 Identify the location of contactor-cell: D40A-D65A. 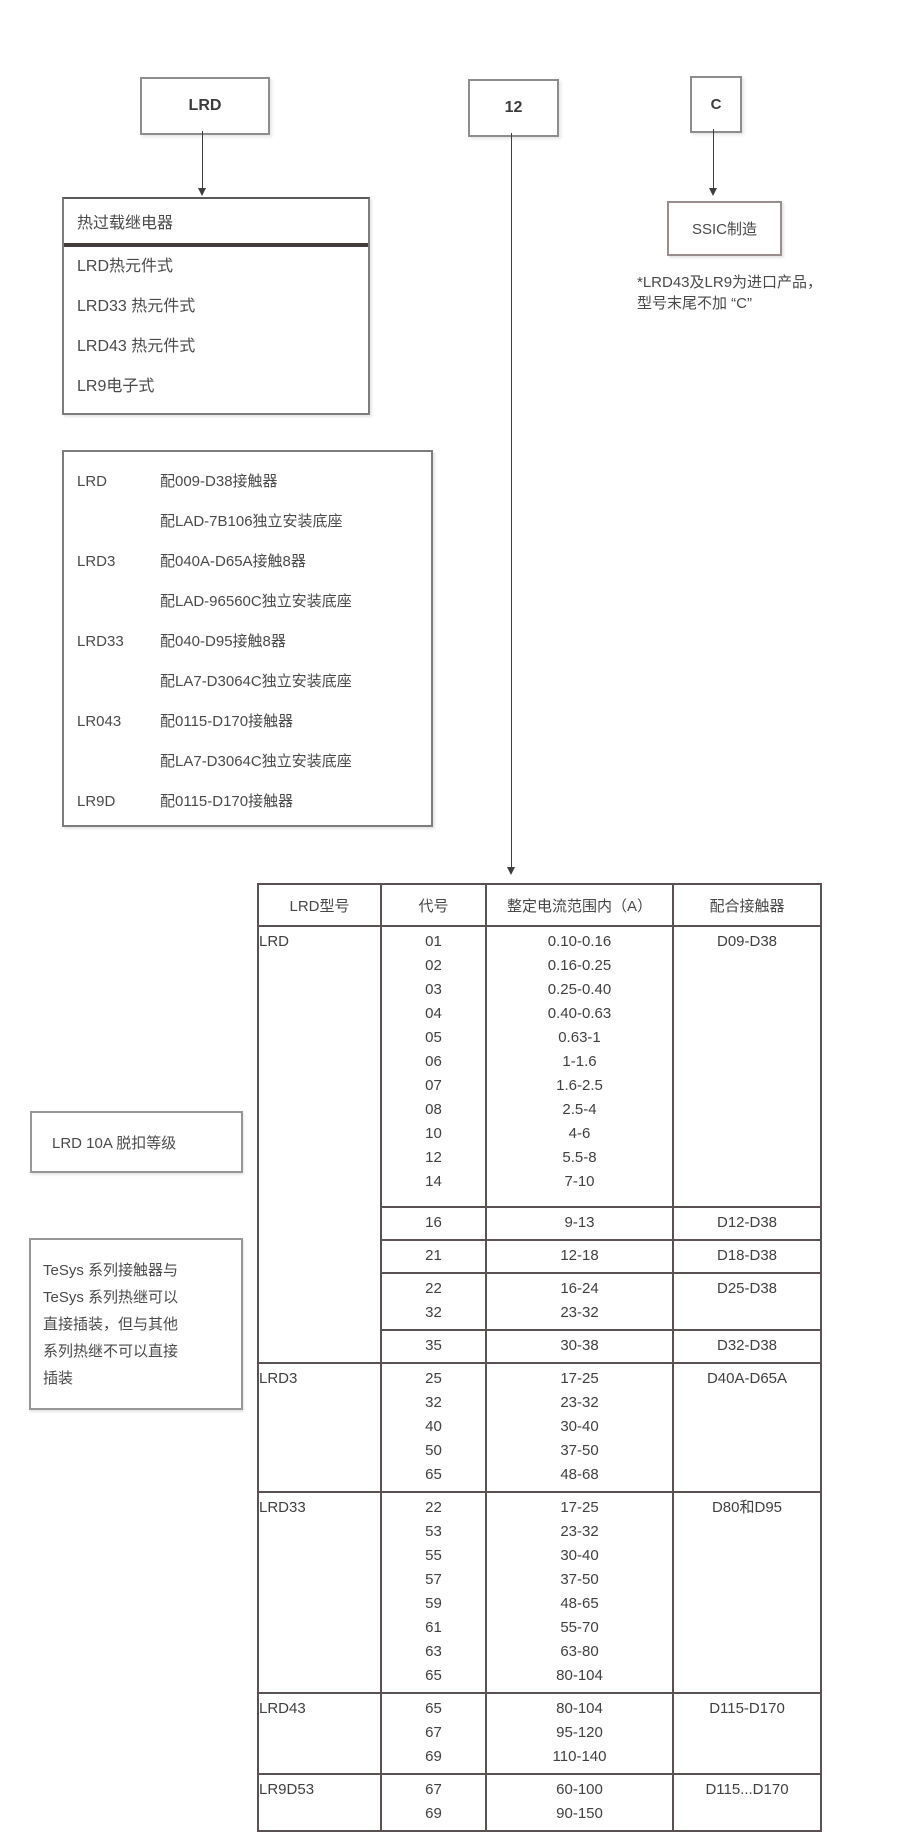
(747, 1427).